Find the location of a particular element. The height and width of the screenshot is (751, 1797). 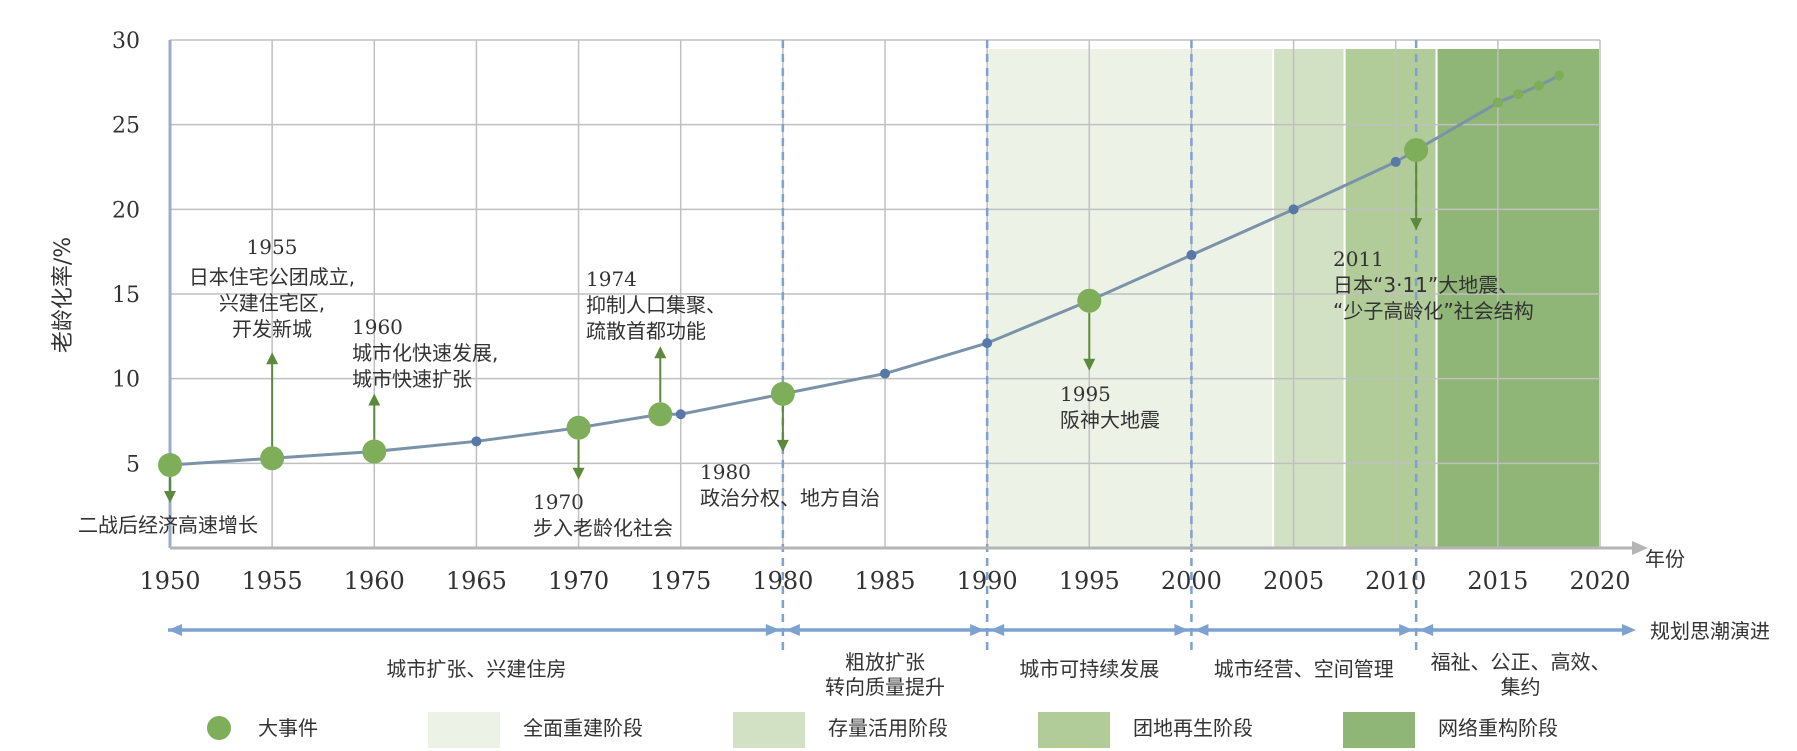

legend: 大事件 全面重建阶段 存量活用阶段 团地再生阶段 网络重构阶段 is located at coordinates (882, 730).